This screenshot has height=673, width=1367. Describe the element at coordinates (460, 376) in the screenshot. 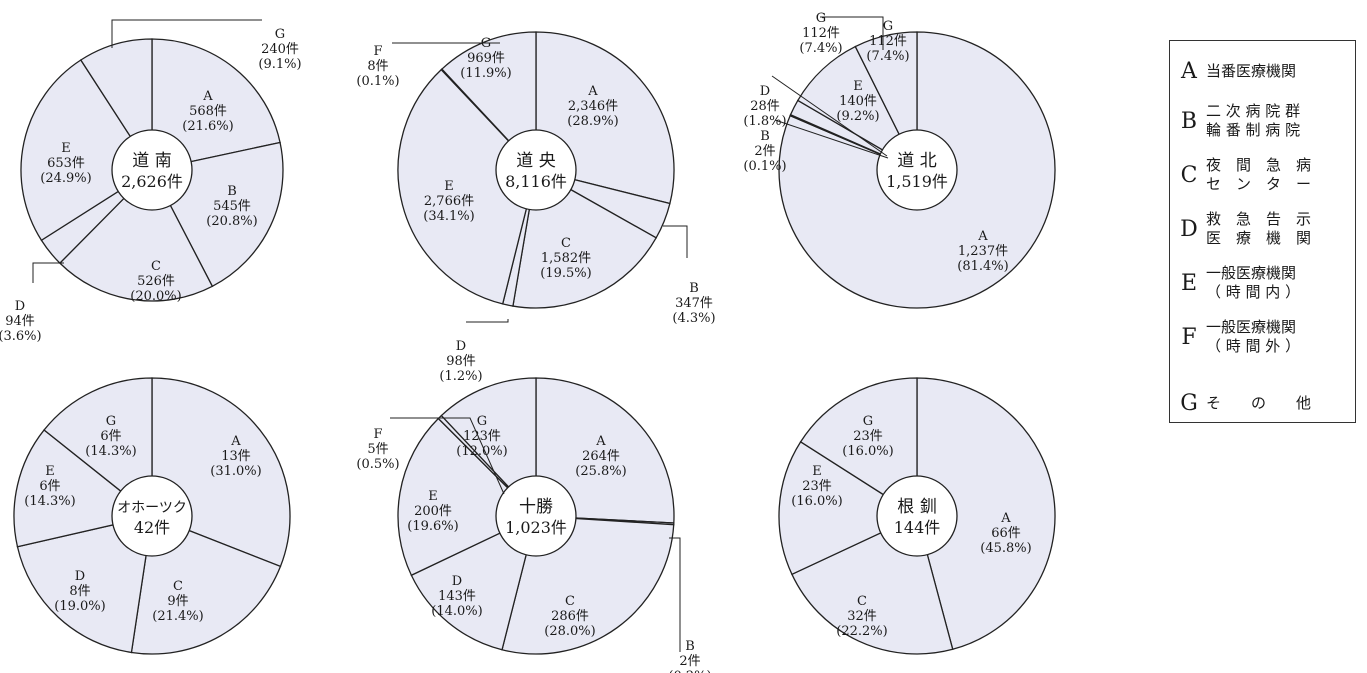

I see `slice-label-percent: (1.2%)` at that location.